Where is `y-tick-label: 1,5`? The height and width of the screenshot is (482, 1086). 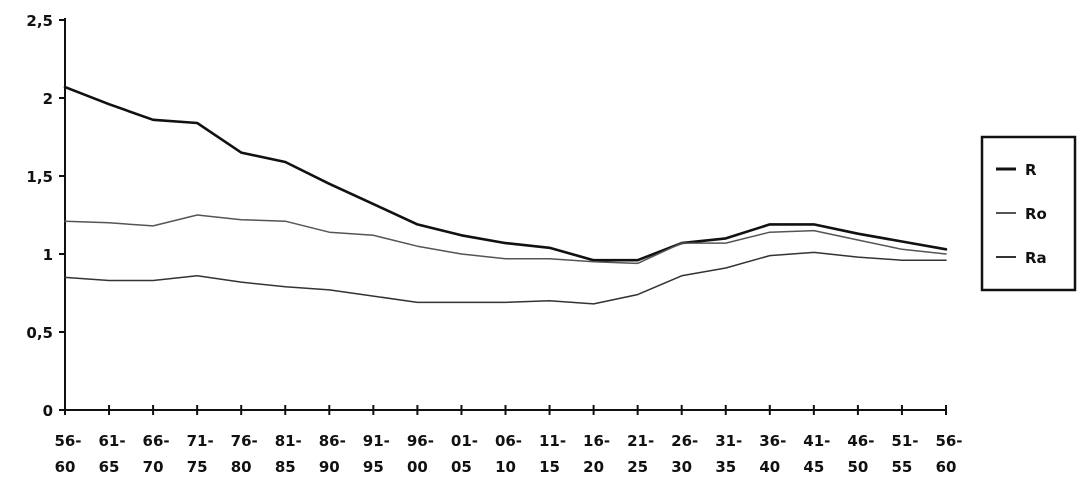 y-tick-label: 1,5 is located at coordinates (39, 177).